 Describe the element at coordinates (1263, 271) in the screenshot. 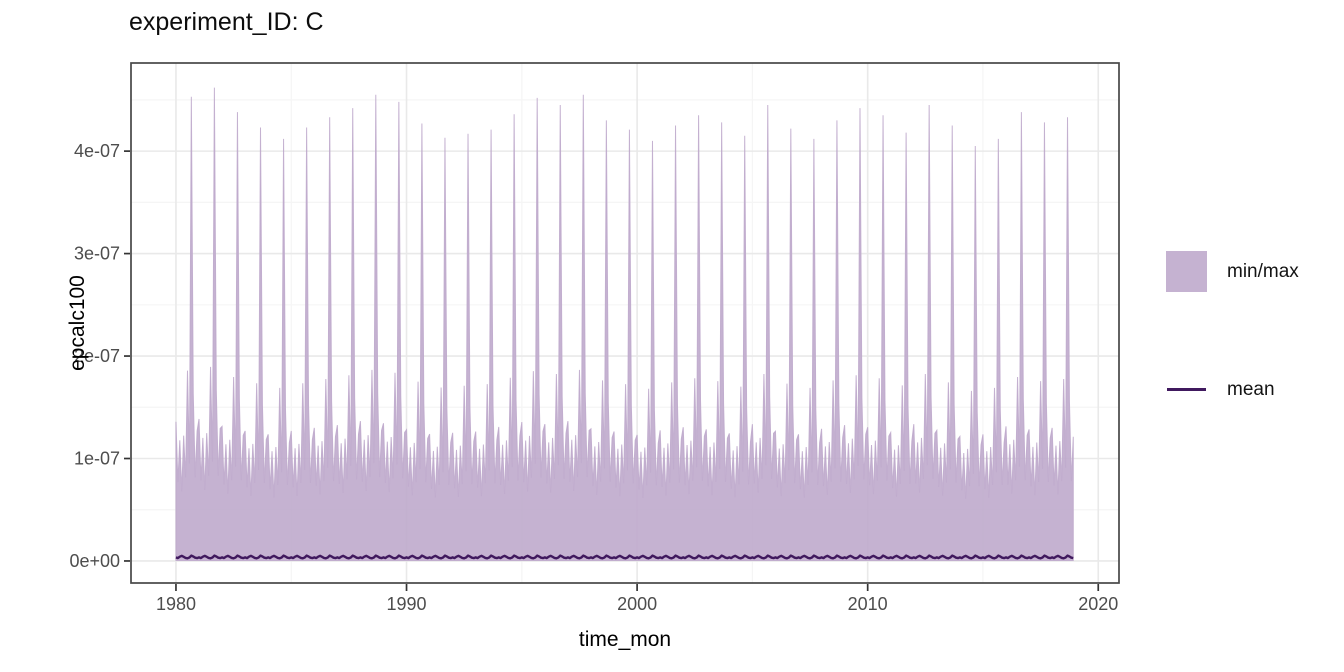

I see `legend-label-minmax: min/max` at that location.